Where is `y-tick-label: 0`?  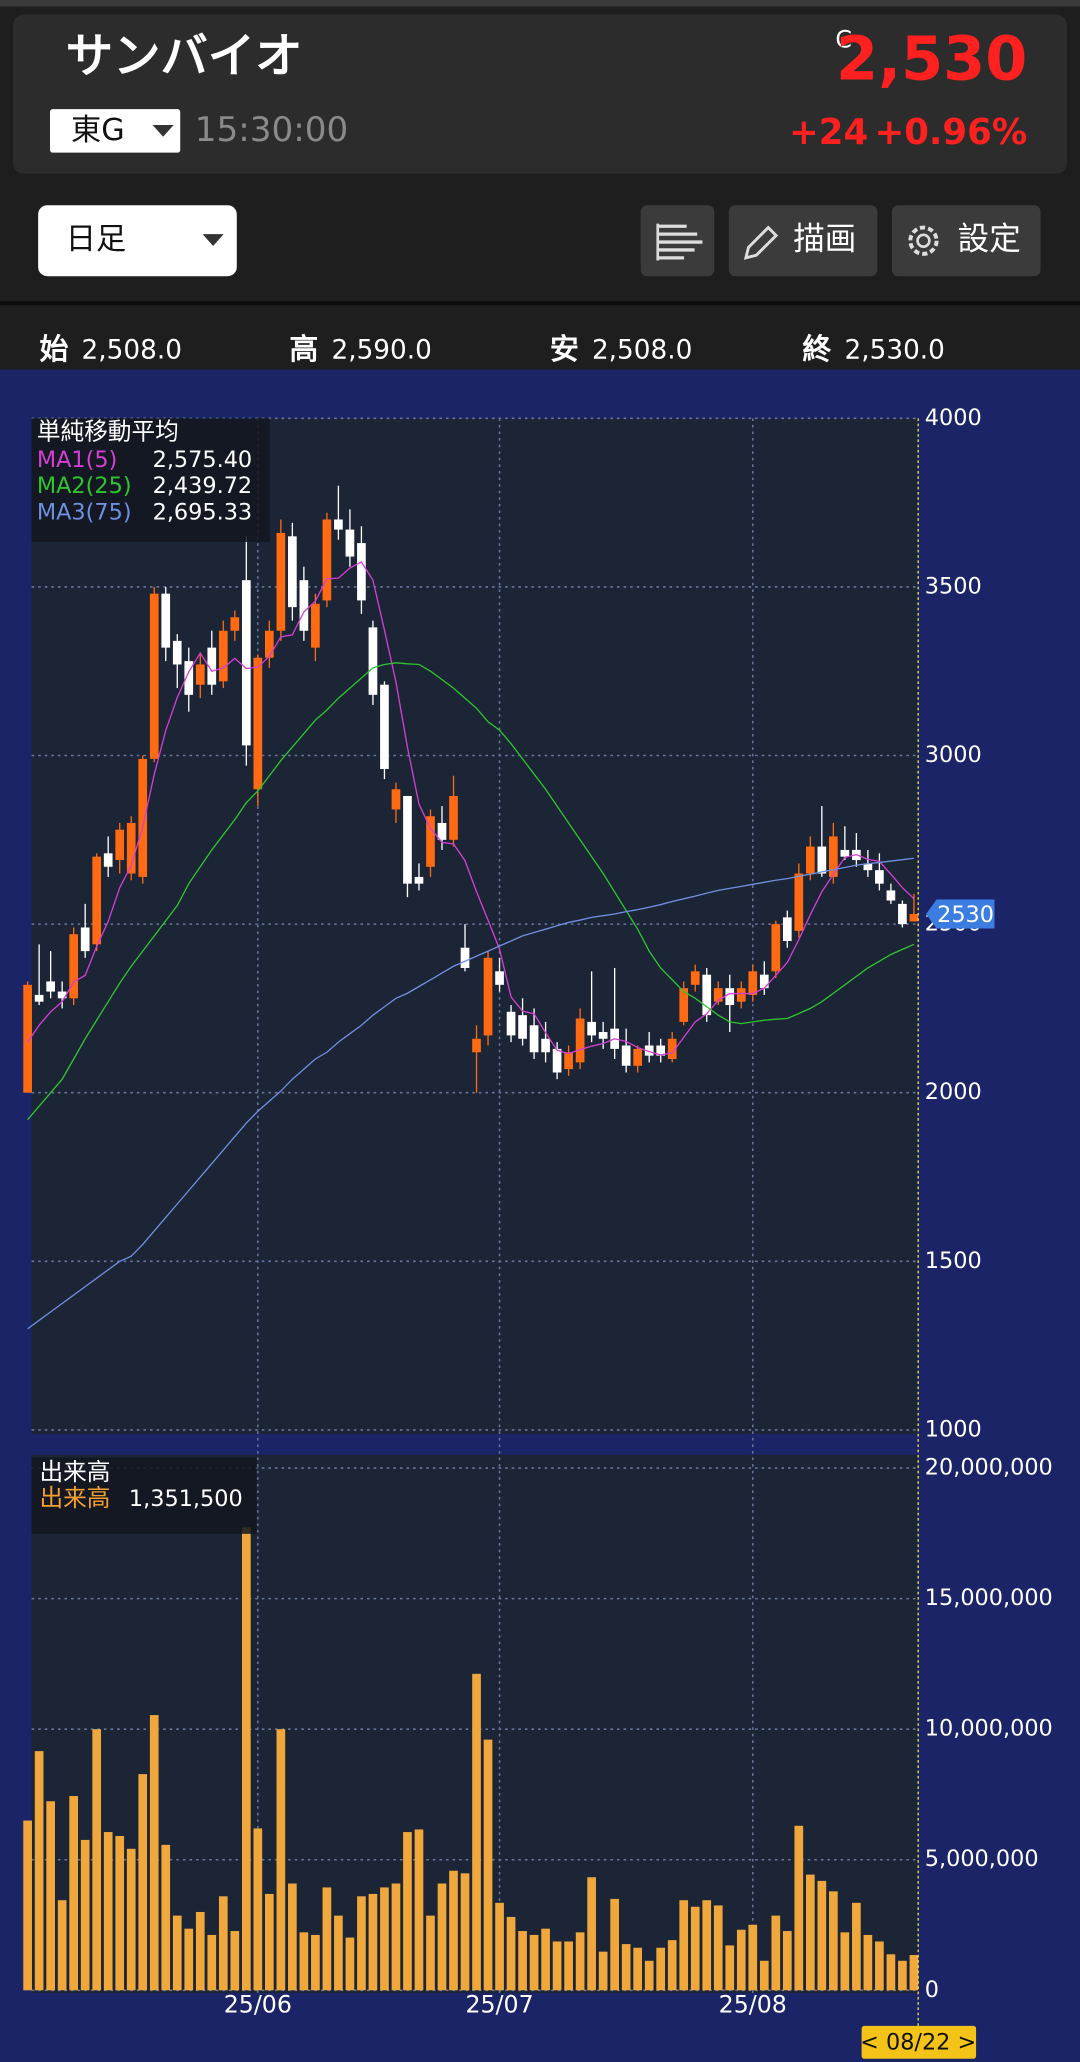
y-tick-label: 0 is located at coordinates (932, 1990).